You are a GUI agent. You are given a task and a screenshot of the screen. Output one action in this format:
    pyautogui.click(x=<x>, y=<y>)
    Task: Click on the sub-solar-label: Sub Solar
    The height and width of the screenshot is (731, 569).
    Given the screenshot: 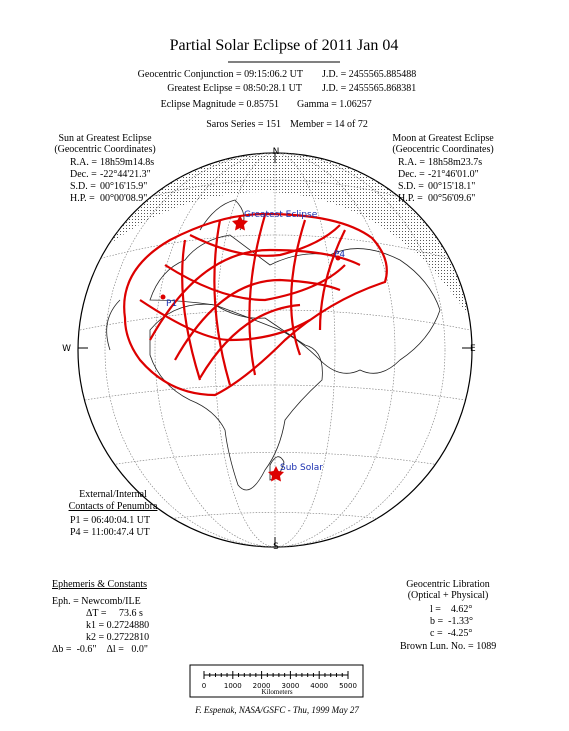 What is the action you would take?
    pyautogui.click(x=301, y=468)
    